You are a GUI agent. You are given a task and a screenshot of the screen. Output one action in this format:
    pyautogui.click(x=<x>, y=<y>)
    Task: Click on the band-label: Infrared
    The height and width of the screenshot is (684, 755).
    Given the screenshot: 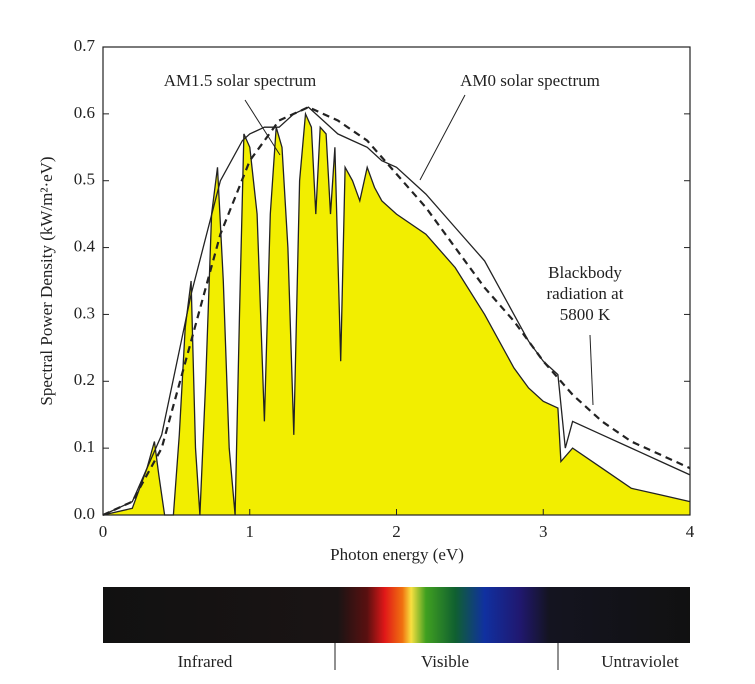 What is the action you would take?
    pyautogui.click(x=205, y=661)
    